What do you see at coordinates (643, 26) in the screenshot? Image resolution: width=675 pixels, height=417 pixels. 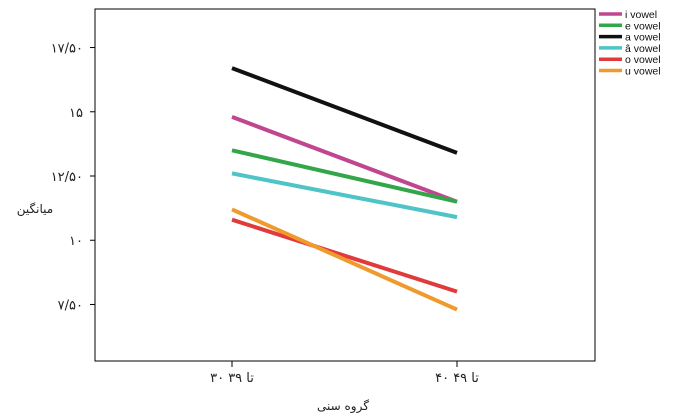 I see `legend-label: e vowel` at bounding box center [643, 26].